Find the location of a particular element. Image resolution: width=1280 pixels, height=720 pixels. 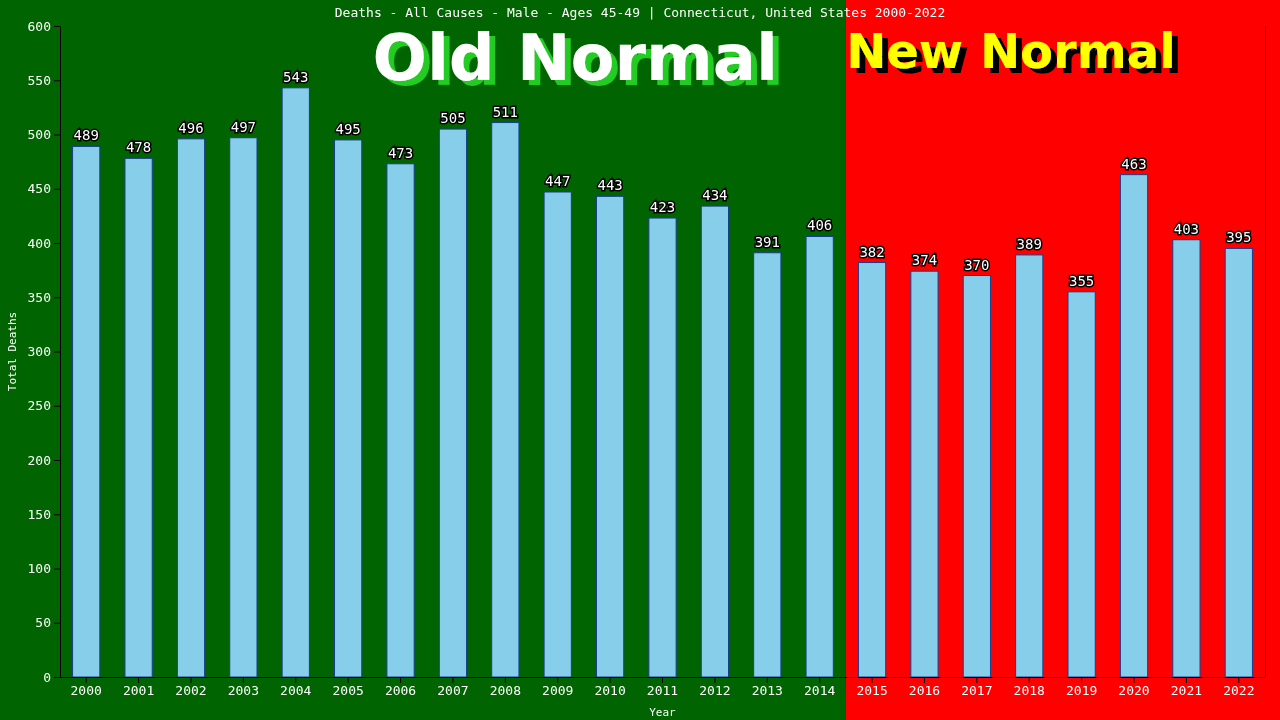

band-label: Old Normal is located at coordinates (575, 58).